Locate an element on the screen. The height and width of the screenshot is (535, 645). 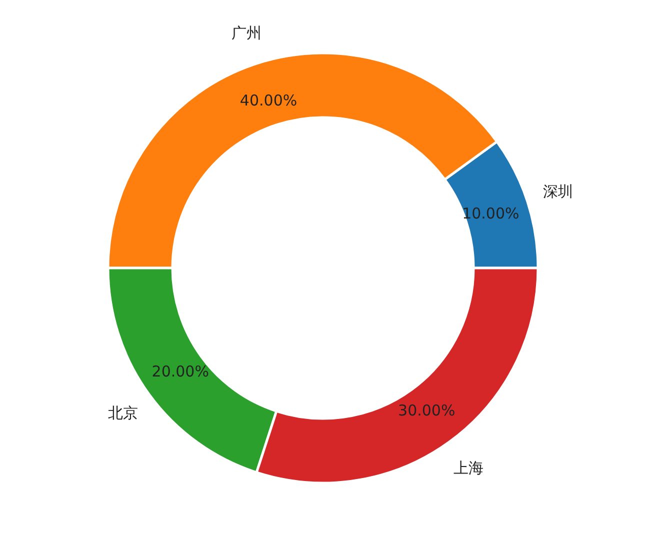
slice-label: 北京 is located at coordinates (123, 413).